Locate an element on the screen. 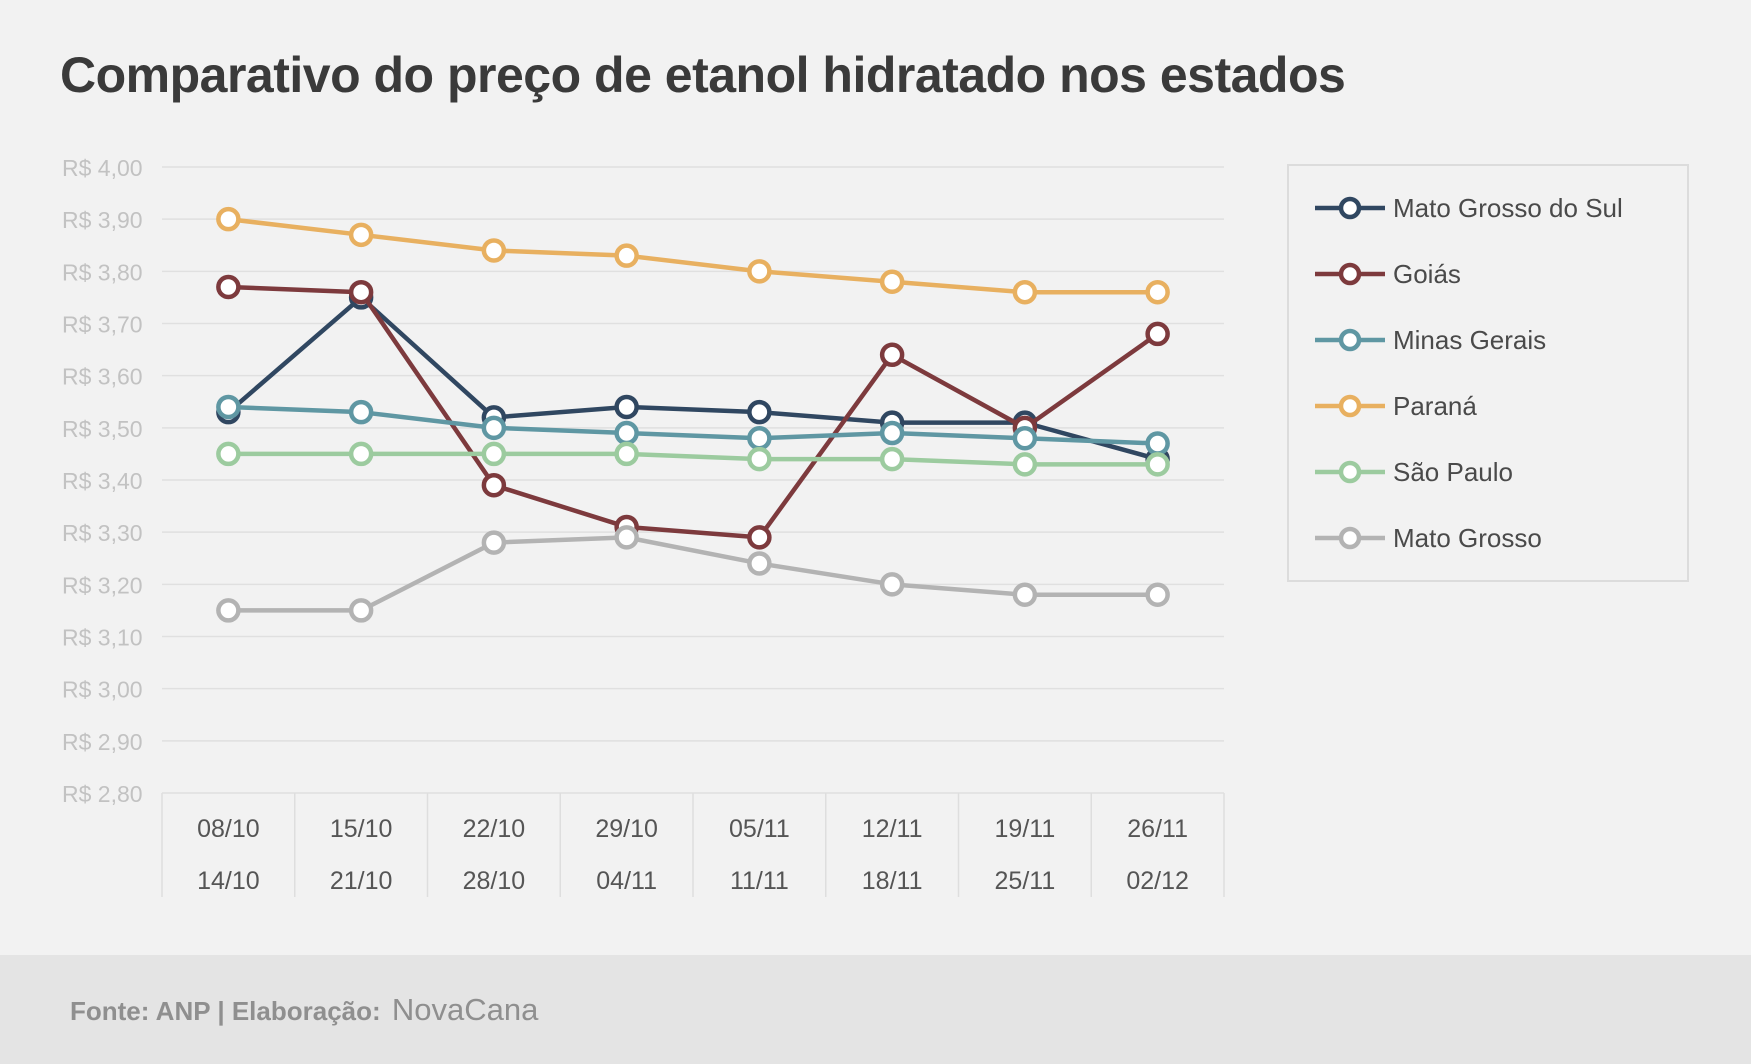  legend-label: Paraná is located at coordinates (1435, 405).